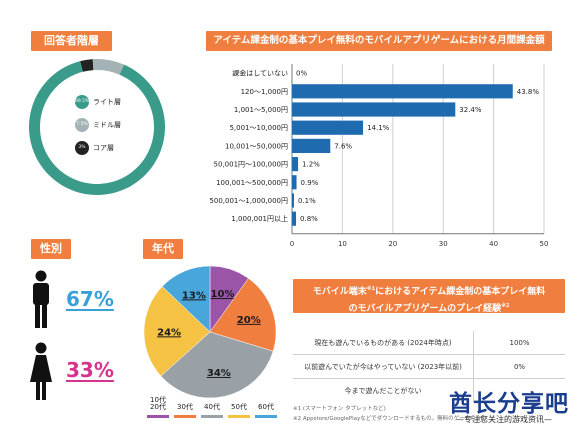 The image size is (584, 431). What do you see at coordinates (51, 249) in the screenshot?
I see `gender-header: 性別` at bounding box center [51, 249].